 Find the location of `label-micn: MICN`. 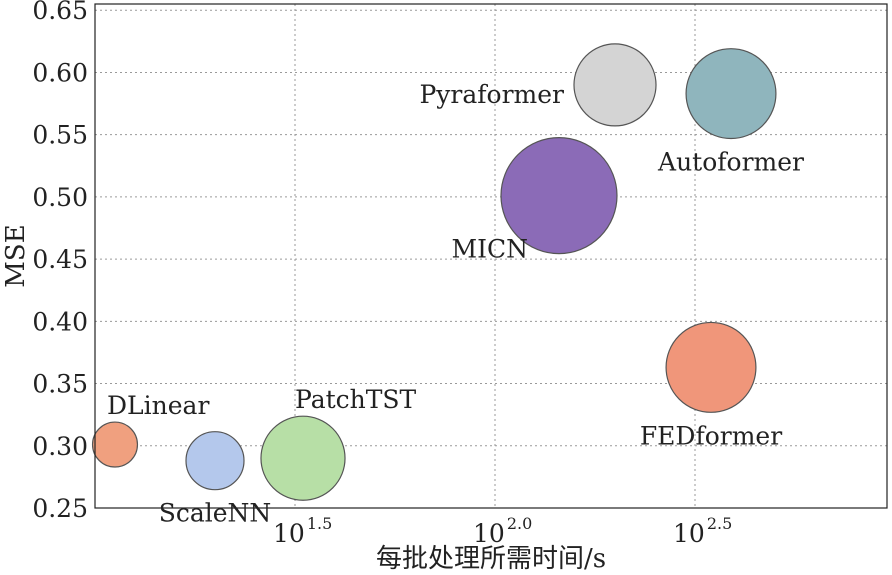

label-micn: MICN is located at coordinates (490, 249).